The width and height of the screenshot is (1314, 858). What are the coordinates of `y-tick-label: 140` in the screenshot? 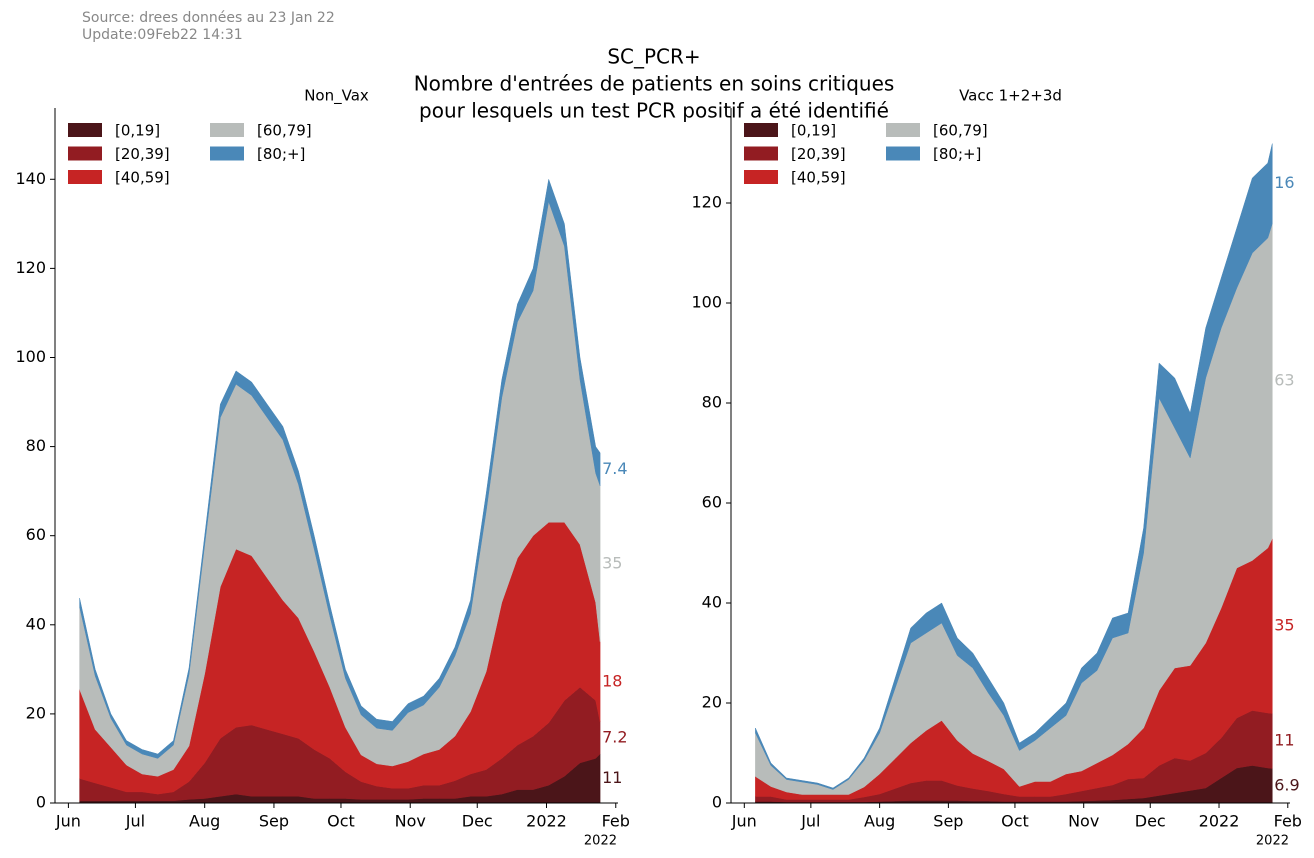 It's located at (30, 178).